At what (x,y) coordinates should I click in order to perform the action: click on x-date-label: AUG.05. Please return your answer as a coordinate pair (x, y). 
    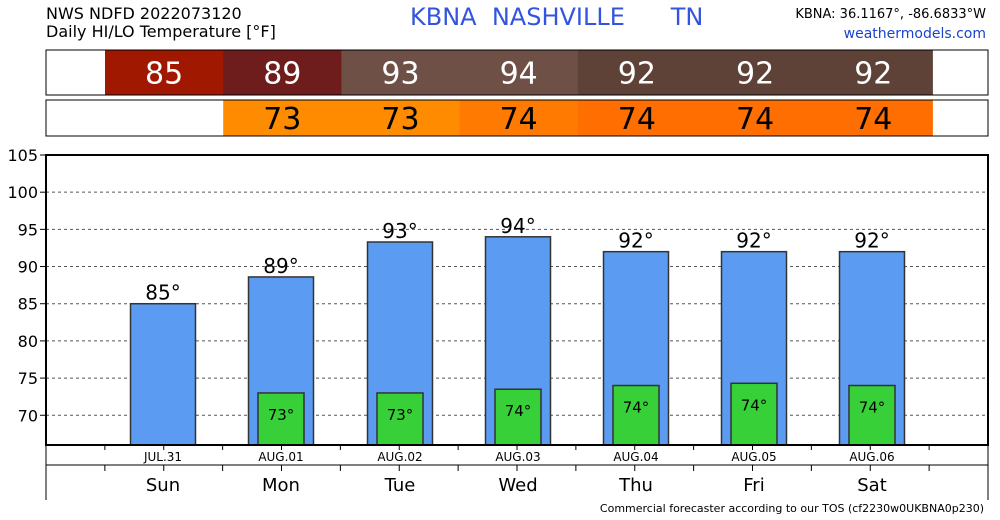
    Looking at the image, I should click on (753, 457).